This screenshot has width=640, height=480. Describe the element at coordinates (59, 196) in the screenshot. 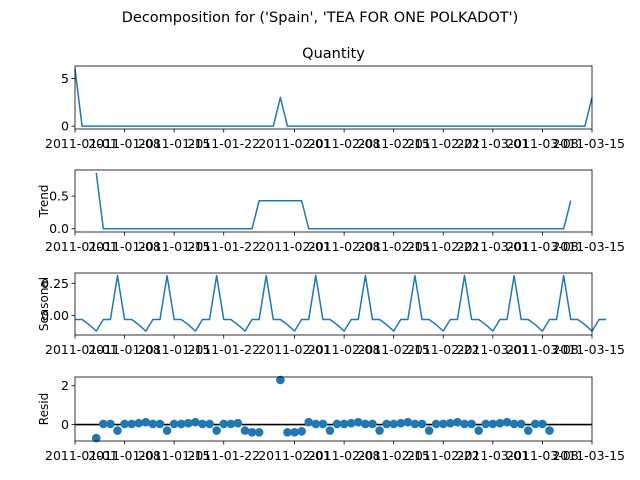

I see `y-tick-label: 0.5` at that location.